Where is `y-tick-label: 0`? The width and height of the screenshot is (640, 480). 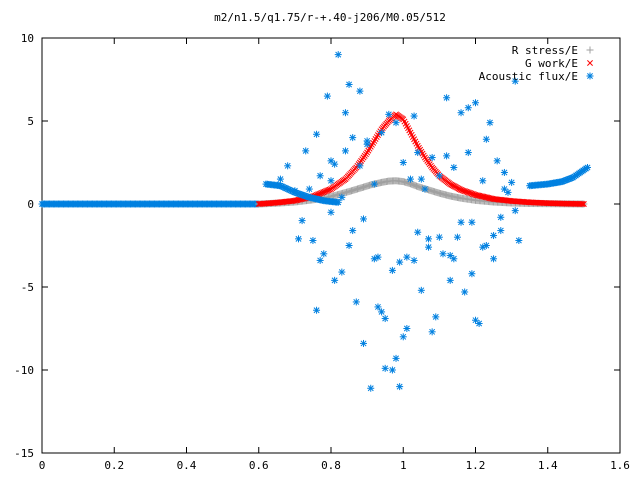
y-tick-label: 0 is located at coordinates (30, 204).